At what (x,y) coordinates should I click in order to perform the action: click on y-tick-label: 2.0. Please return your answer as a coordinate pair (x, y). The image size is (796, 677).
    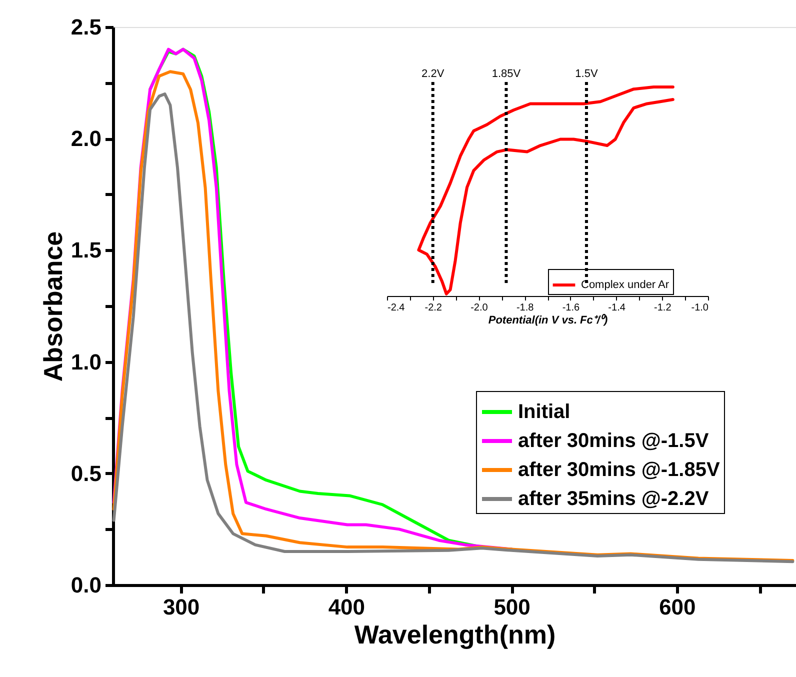
    Looking at the image, I should click on (86, 139).